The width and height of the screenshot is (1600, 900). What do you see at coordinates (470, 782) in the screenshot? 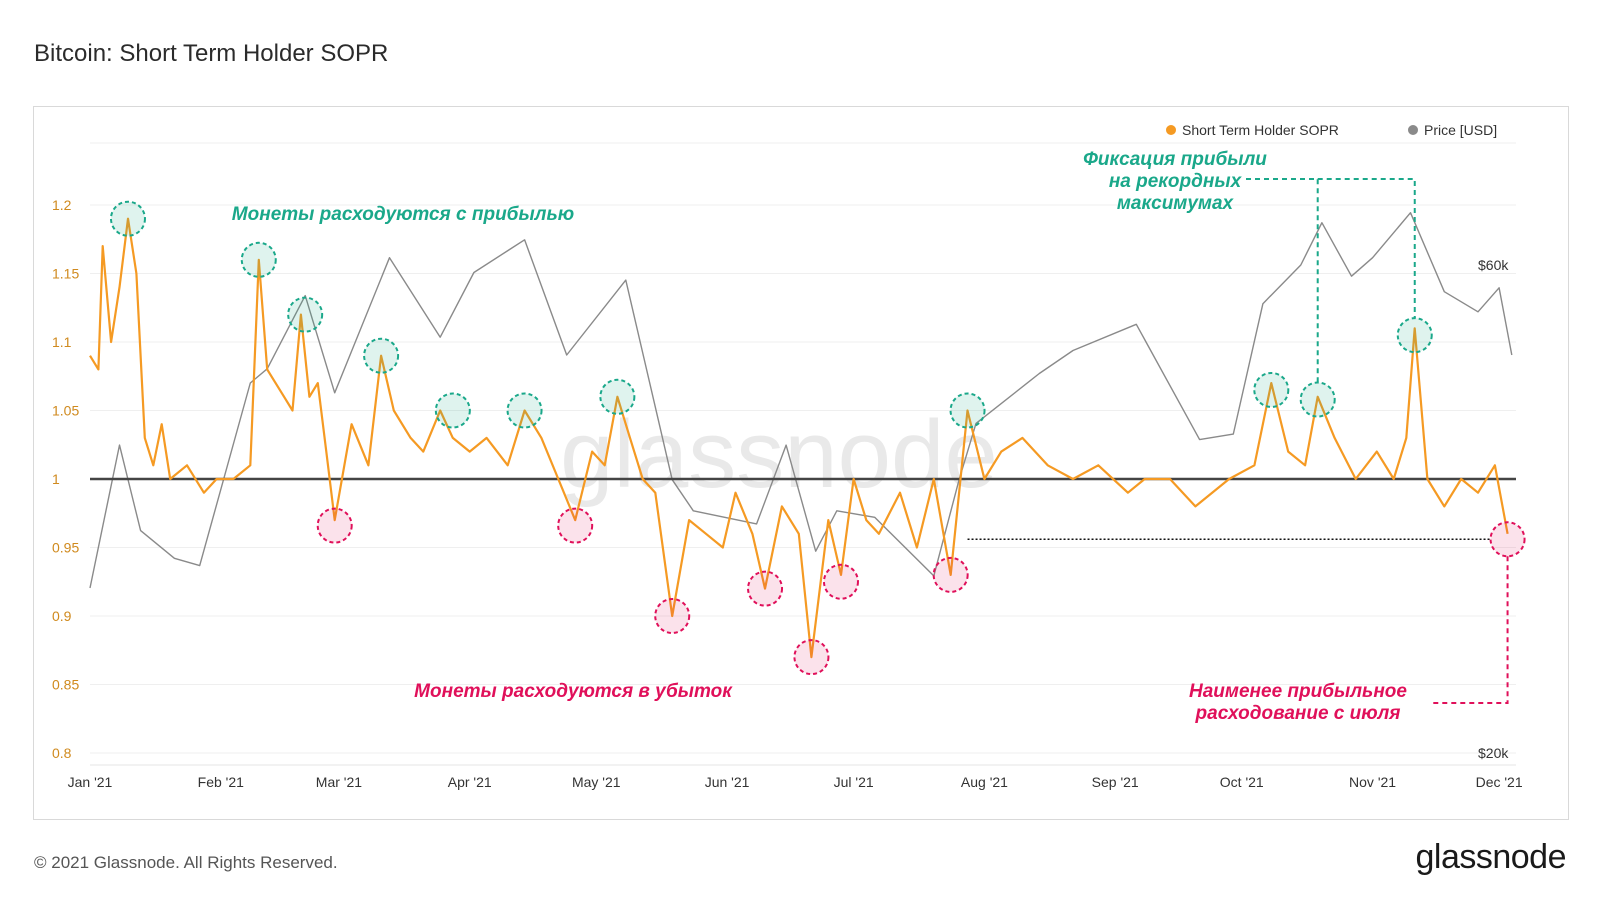
I see `x-tick-label: Apr '21` at bounding box center [470, 782].